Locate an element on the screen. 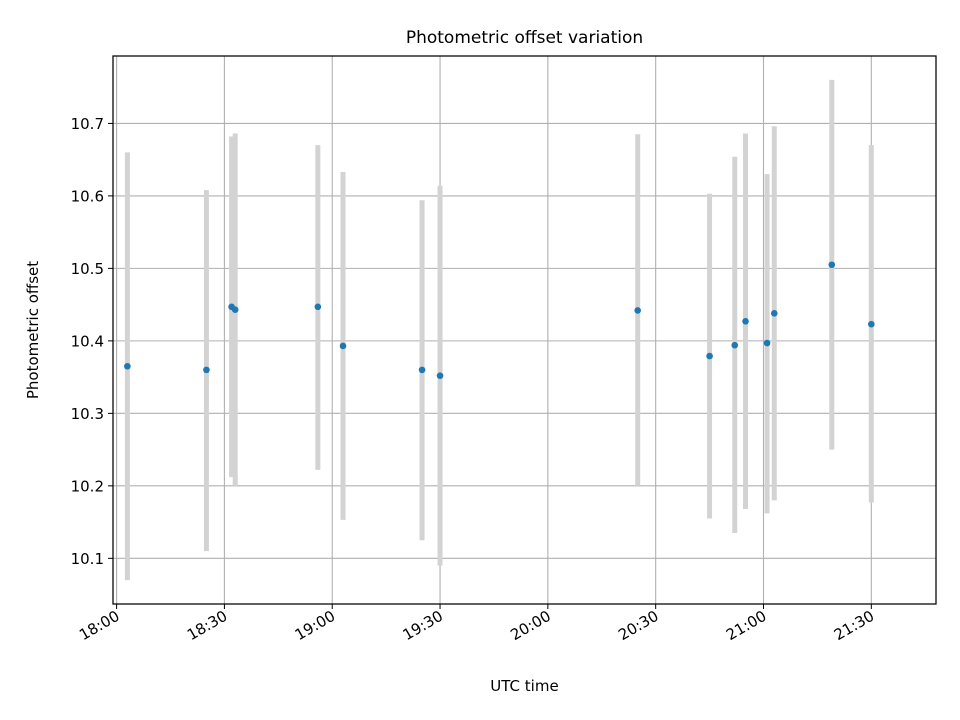 The image size is (960, 720). y-tick-label: 10.6 is located at coordinates (87, 196).